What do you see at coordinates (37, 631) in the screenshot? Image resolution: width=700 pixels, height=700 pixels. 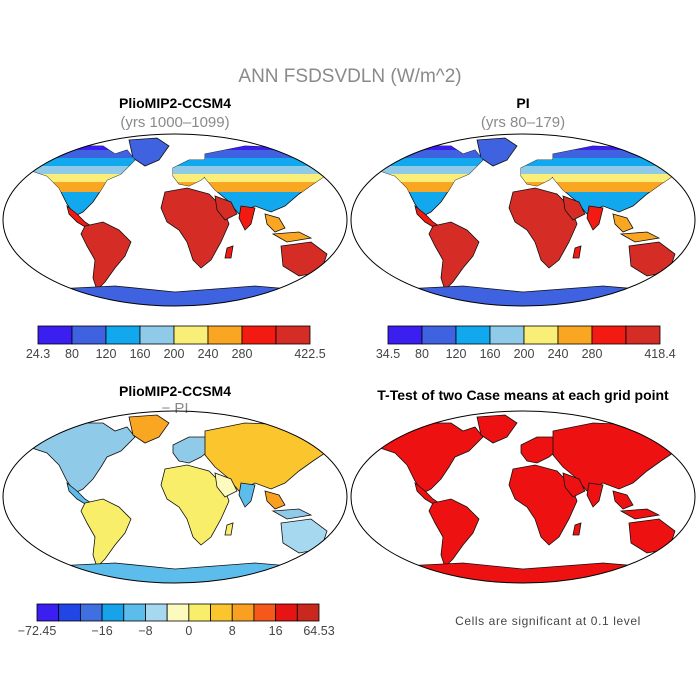 I see `colorbar-tick-label: −72.45` at bounding box center [37, 631].